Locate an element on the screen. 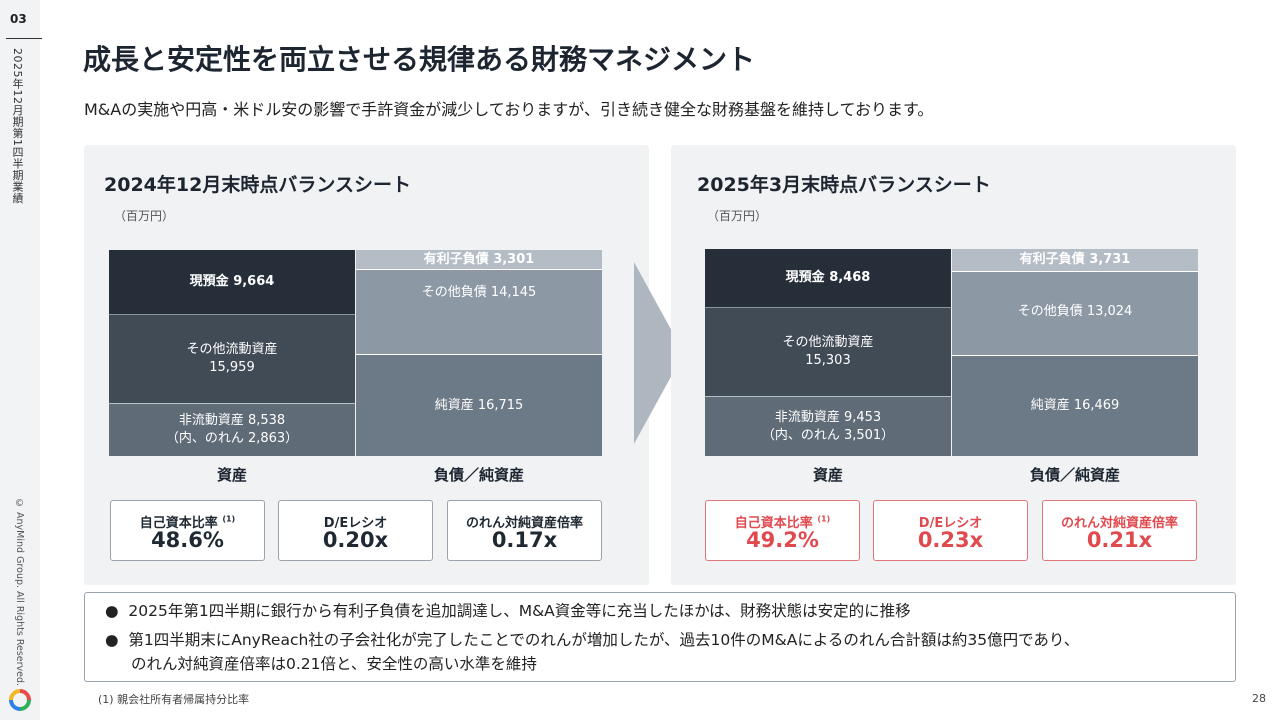  footnote: (1) 親会社所有者帰属持分比率 is located at coordinates (174, 699).